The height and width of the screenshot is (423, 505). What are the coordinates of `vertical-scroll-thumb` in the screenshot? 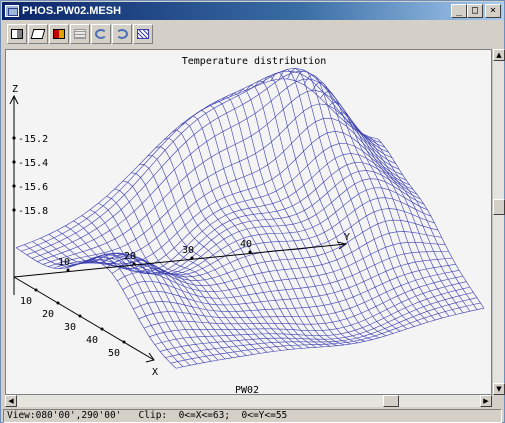 It's located at (499, 207).